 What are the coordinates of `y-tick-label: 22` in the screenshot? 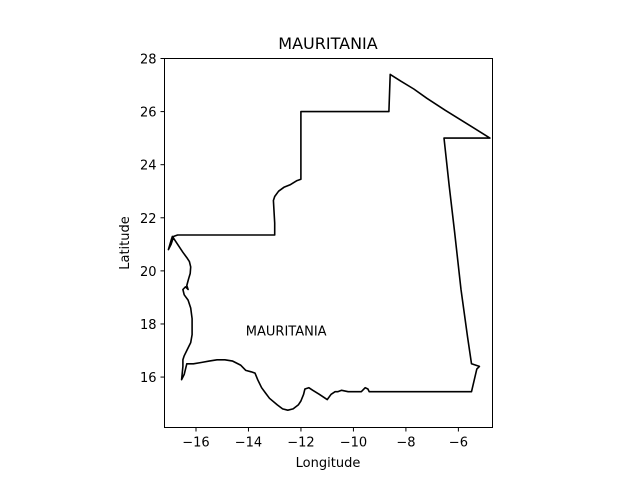 It's located at (148, 219).